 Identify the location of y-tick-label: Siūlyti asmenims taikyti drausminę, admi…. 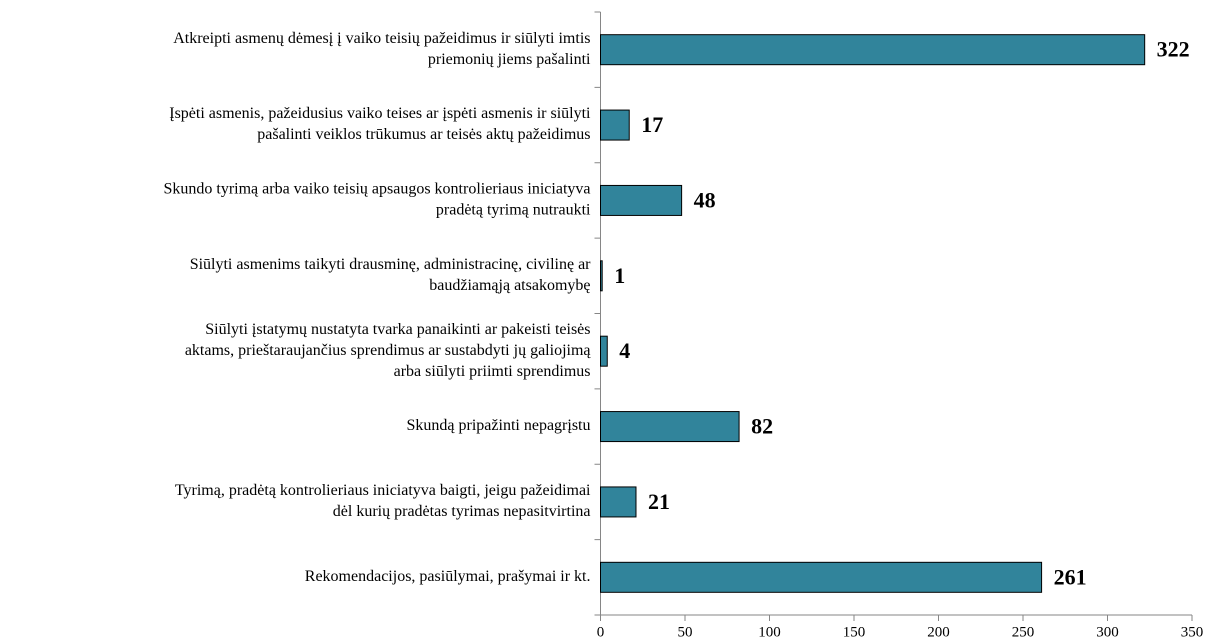
(390, 264).